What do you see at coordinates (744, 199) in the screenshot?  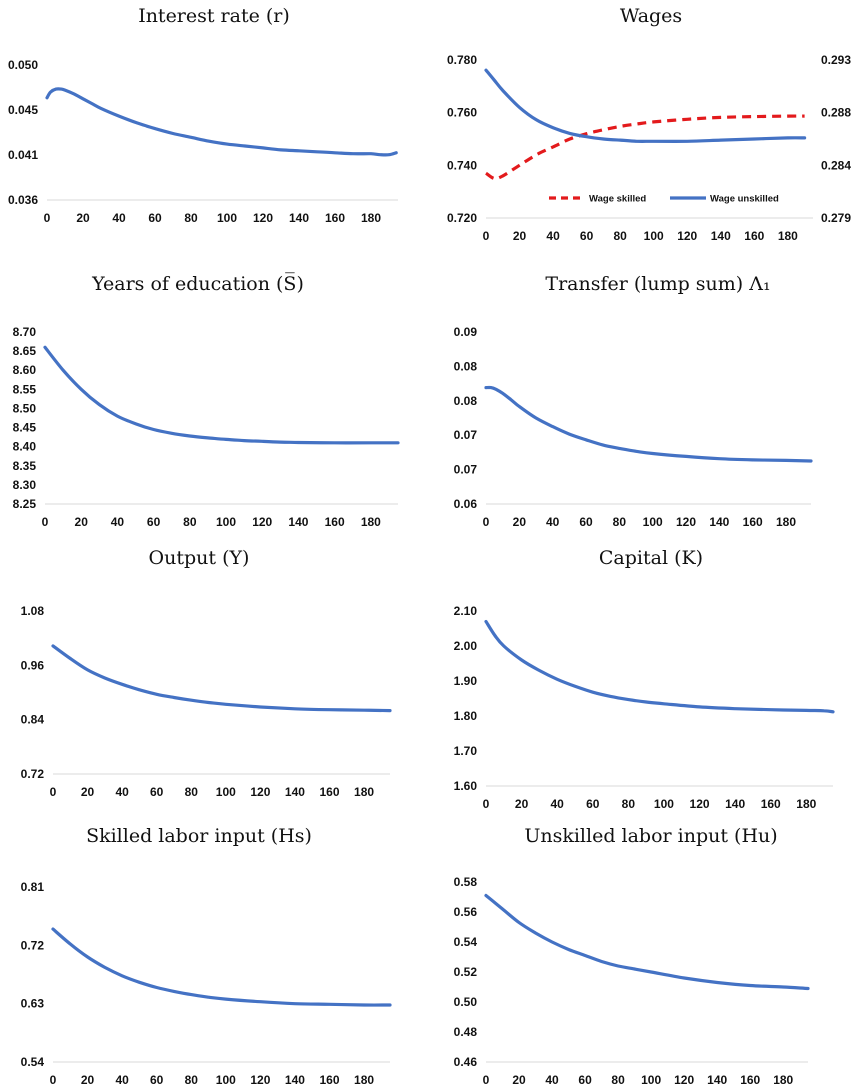 I see `legend-label: Wage unskilled` at bounding box center [744, 199].